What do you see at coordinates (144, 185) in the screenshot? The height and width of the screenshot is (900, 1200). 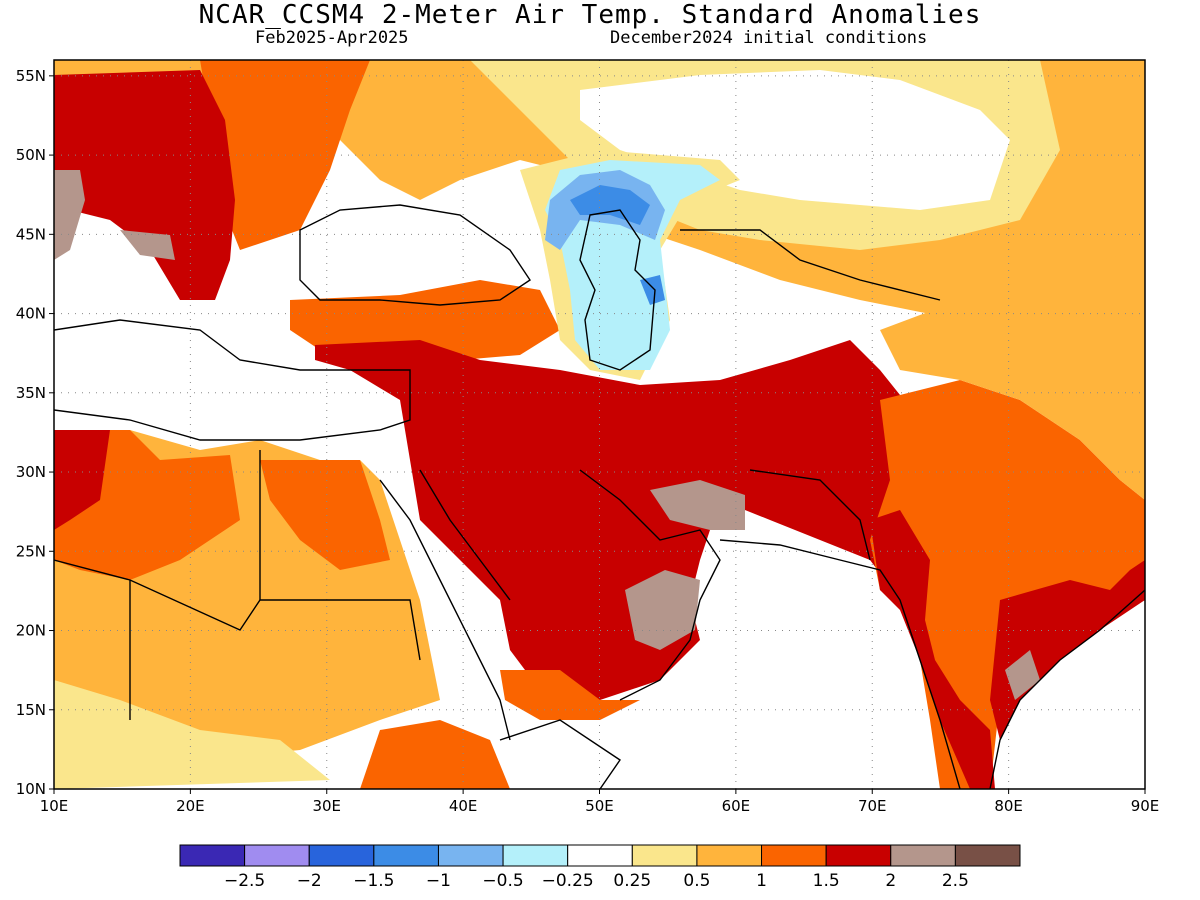 I see `anomaly-region-europe-west` at bounding box center [144, 185].